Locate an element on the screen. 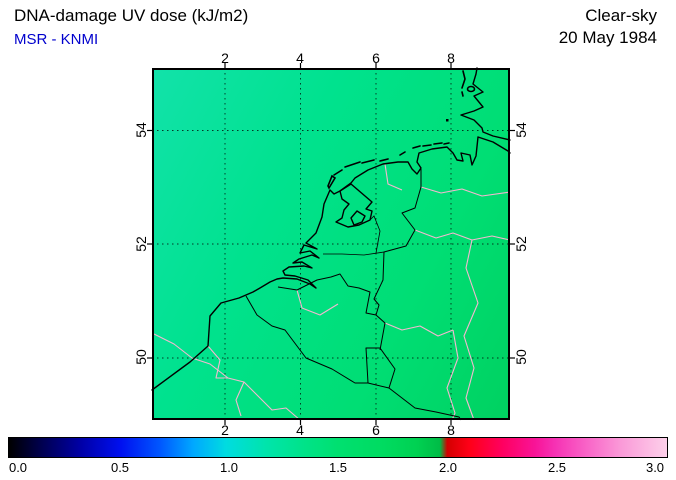 The height and width of the screenshot is (480, 676). colorbar is located at coordinates (338, 447).